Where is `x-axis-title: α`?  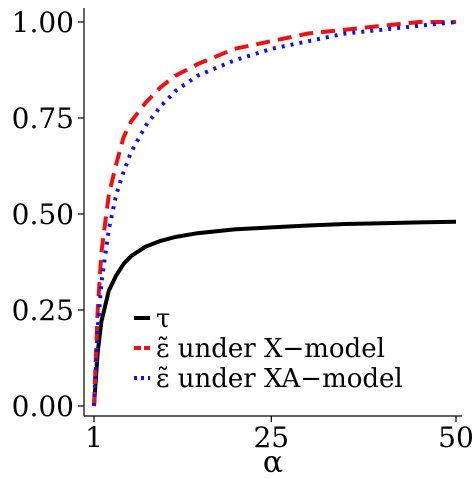 x-axis-title: α is located at coordinates (273, 462).